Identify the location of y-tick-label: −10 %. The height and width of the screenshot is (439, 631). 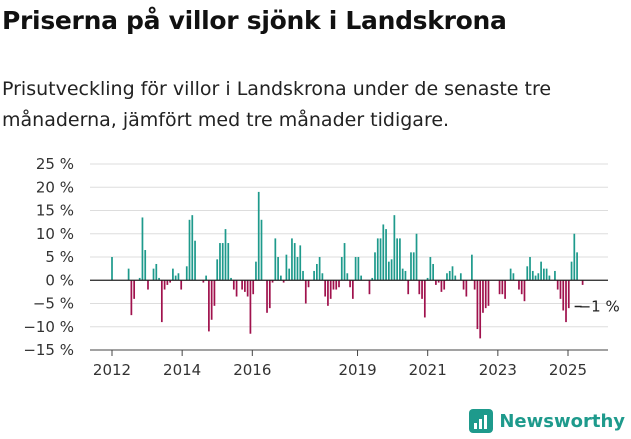
(48, 327).